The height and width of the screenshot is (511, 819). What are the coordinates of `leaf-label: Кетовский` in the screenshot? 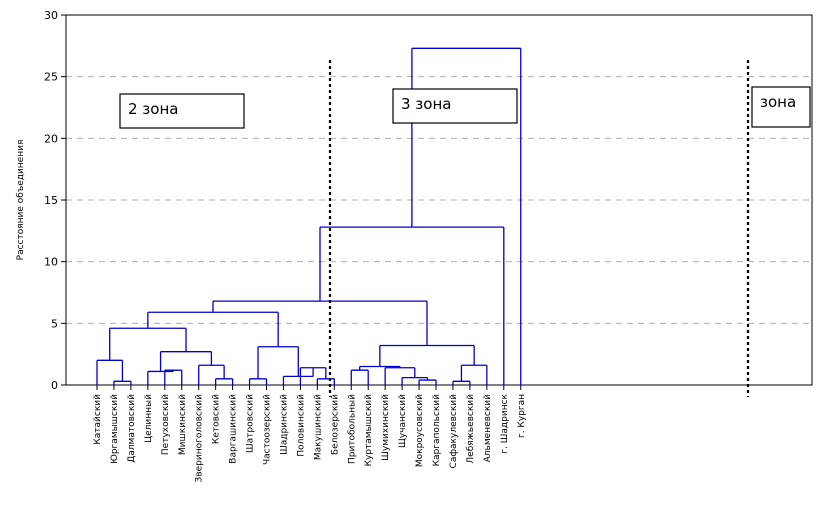 It's located at (217, 419).